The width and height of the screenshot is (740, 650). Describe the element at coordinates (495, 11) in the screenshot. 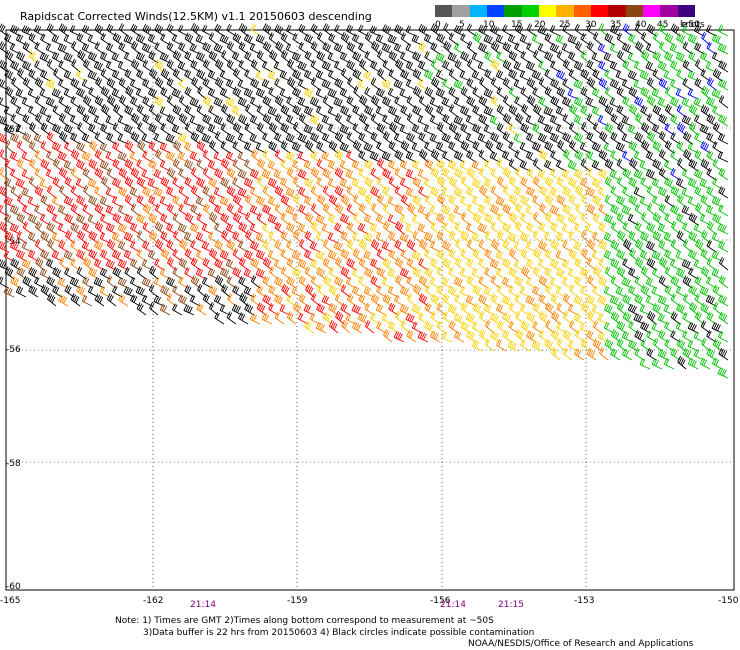

I see `colorbar-swatch` at that location.